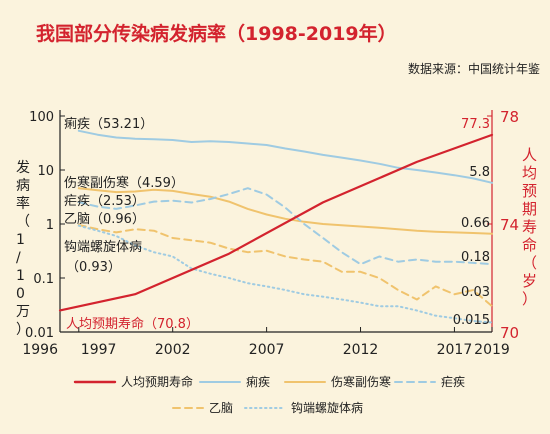 Image resolution: width=550 pixels, height=434 pixels. Describe the element at coordinates (475, 223) in the screenshot. I see `series-end-label: 0.66` at that location.